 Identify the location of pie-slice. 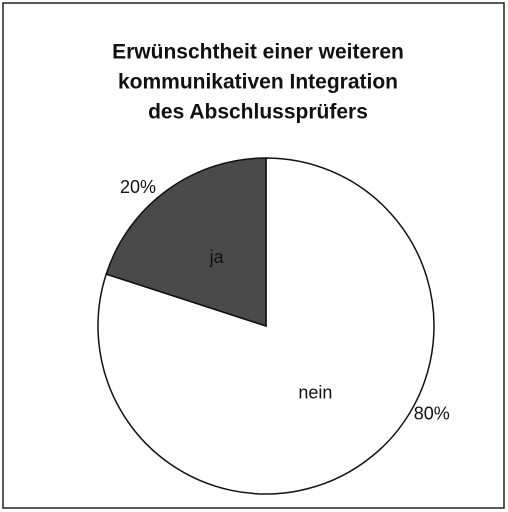
(186, 242).